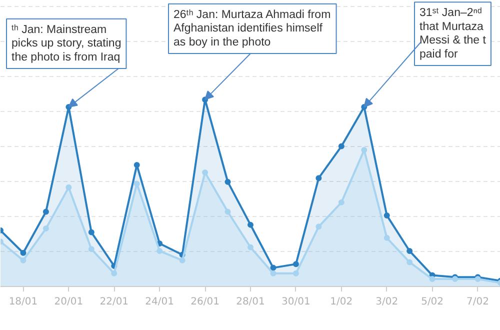 This screenshot has width=500, height=330. I want to click on x-tick-label: 22/01, so click(114, 302).